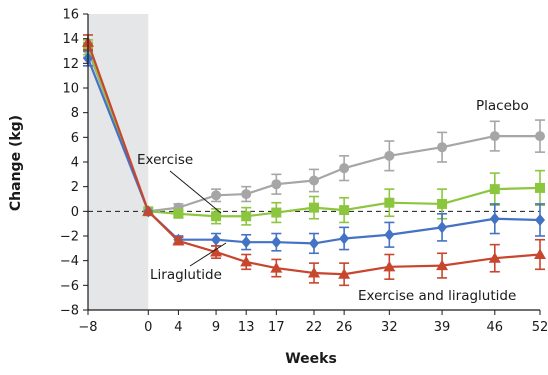  Describe the element at coordinates (540, 327) in the screenshot. I see `x-tick-label: 52` at that location.